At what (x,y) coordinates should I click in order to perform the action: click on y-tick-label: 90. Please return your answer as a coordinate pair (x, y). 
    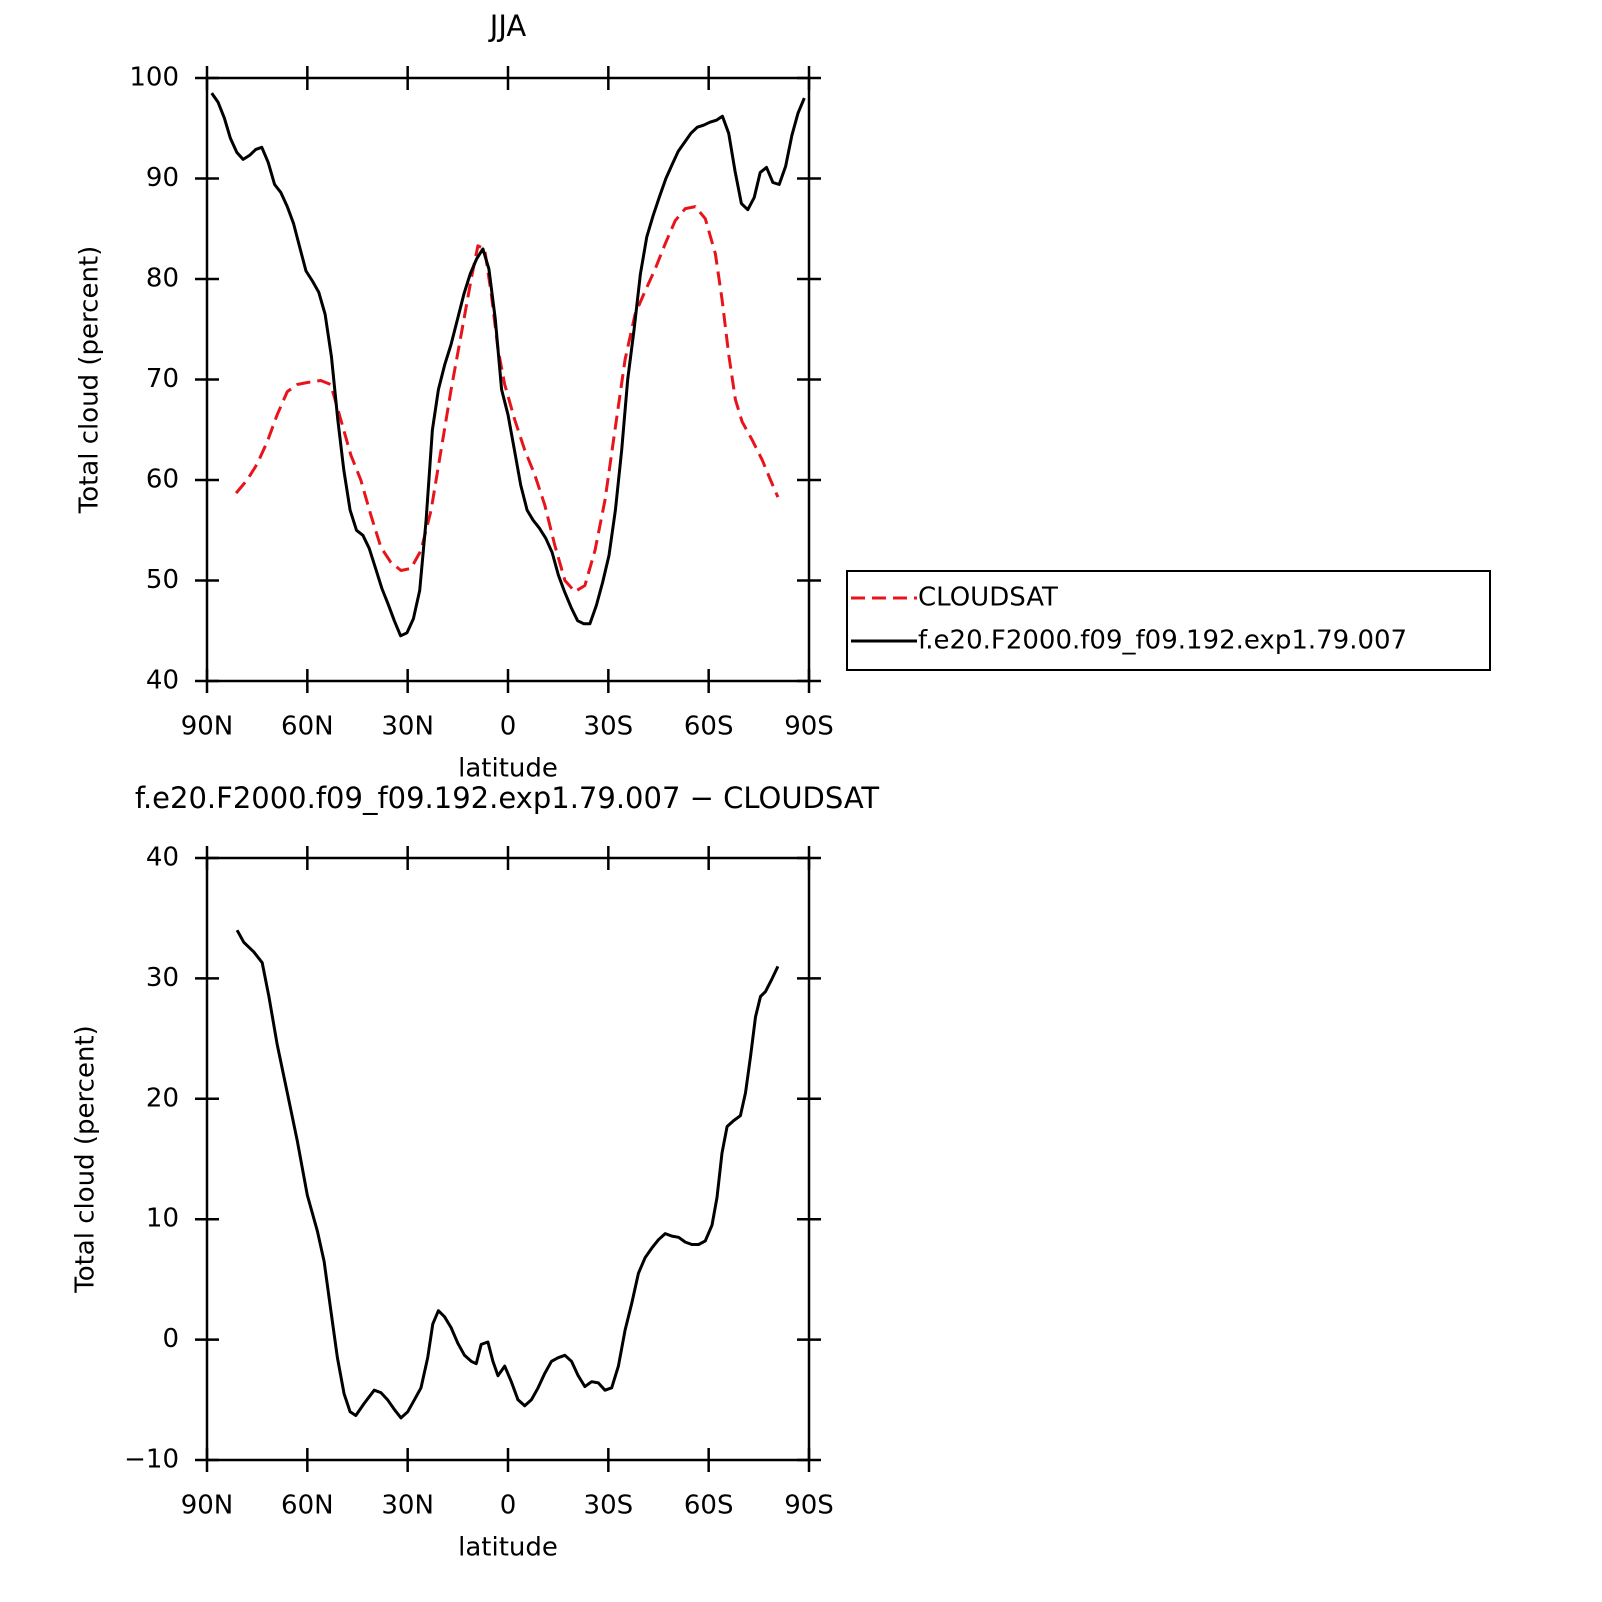
    Looking at the image, I should click on (162, 178).